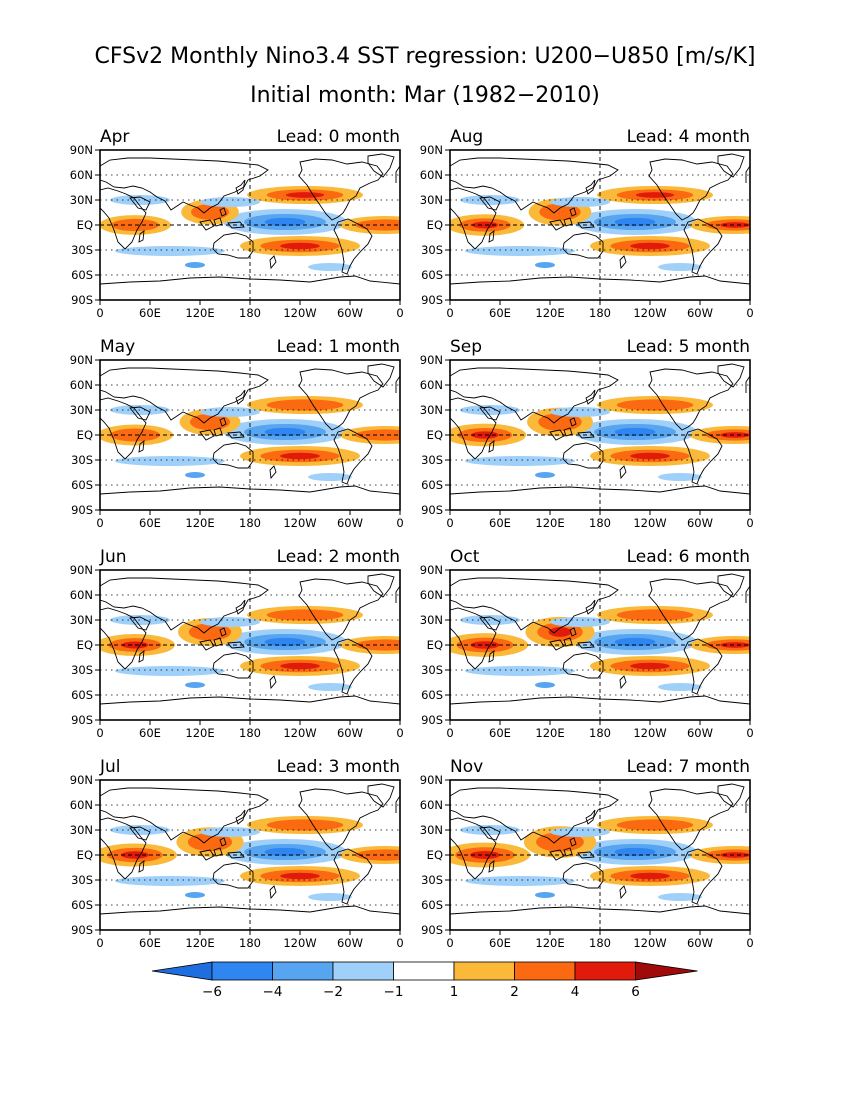 This screenshot has width=850, height=1100. I want to click on panel-lead-label: Lead: 6 month, so click(688, 557).